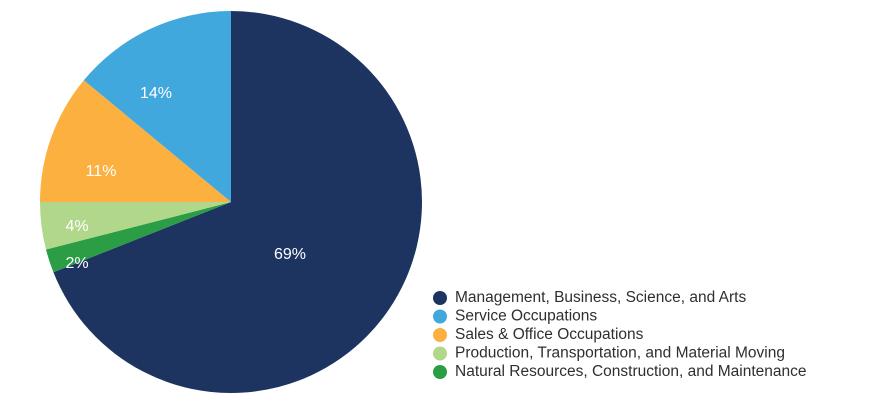  What do you see at coordinates (526, 316) in the screenshot?
I see `legend-label: Service Occupations` at bounding box center [526, 316].